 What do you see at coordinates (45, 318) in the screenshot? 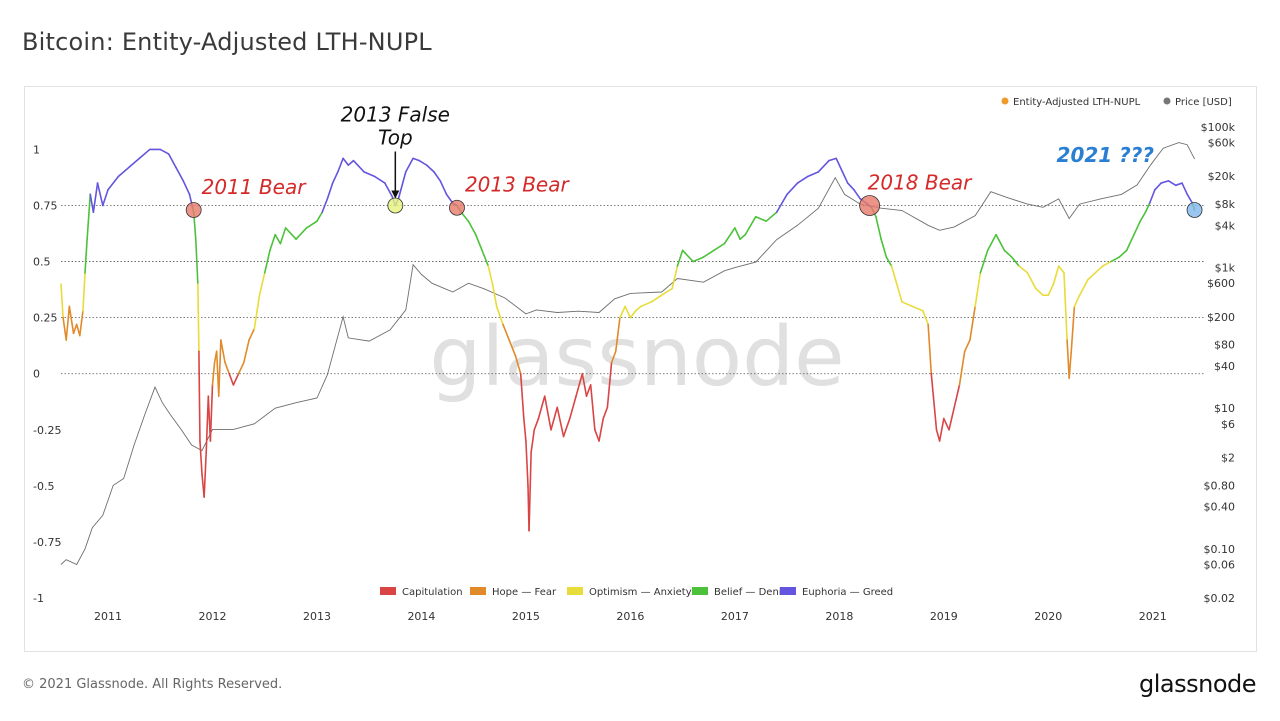
I see `left-tick-label: 0.25` at bounding box center [45, 318].